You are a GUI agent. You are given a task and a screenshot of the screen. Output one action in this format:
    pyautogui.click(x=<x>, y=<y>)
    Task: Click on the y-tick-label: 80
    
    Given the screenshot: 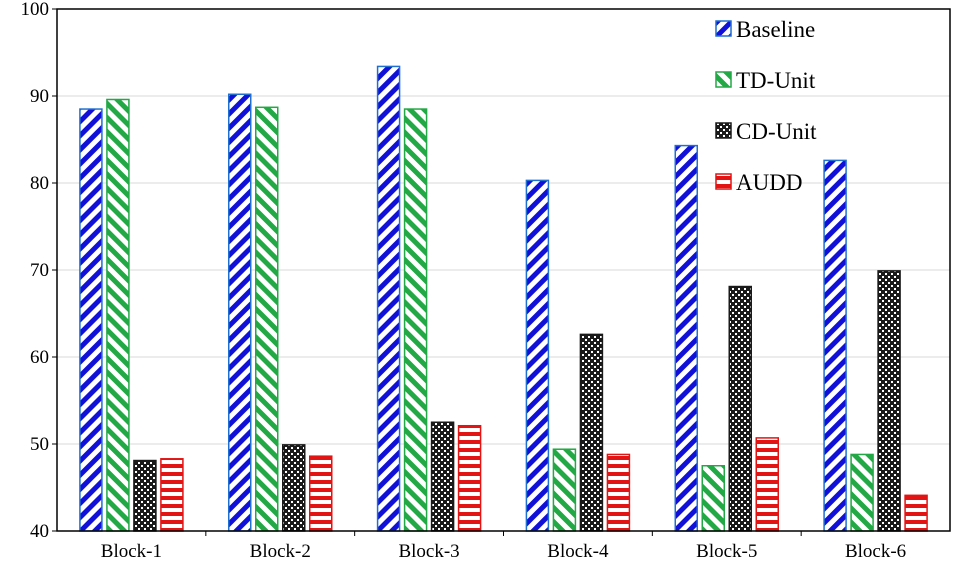 What is the action you would take?
    pyautogui.click(x=39, y=183)
    